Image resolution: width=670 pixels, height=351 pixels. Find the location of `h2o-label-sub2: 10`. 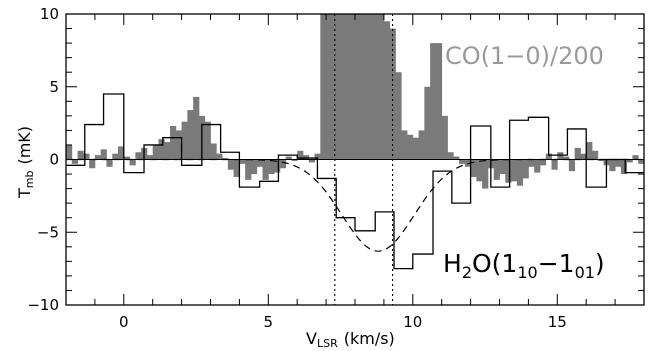

h2o-label-sub2: 10 is located at coordinates (527, 272).